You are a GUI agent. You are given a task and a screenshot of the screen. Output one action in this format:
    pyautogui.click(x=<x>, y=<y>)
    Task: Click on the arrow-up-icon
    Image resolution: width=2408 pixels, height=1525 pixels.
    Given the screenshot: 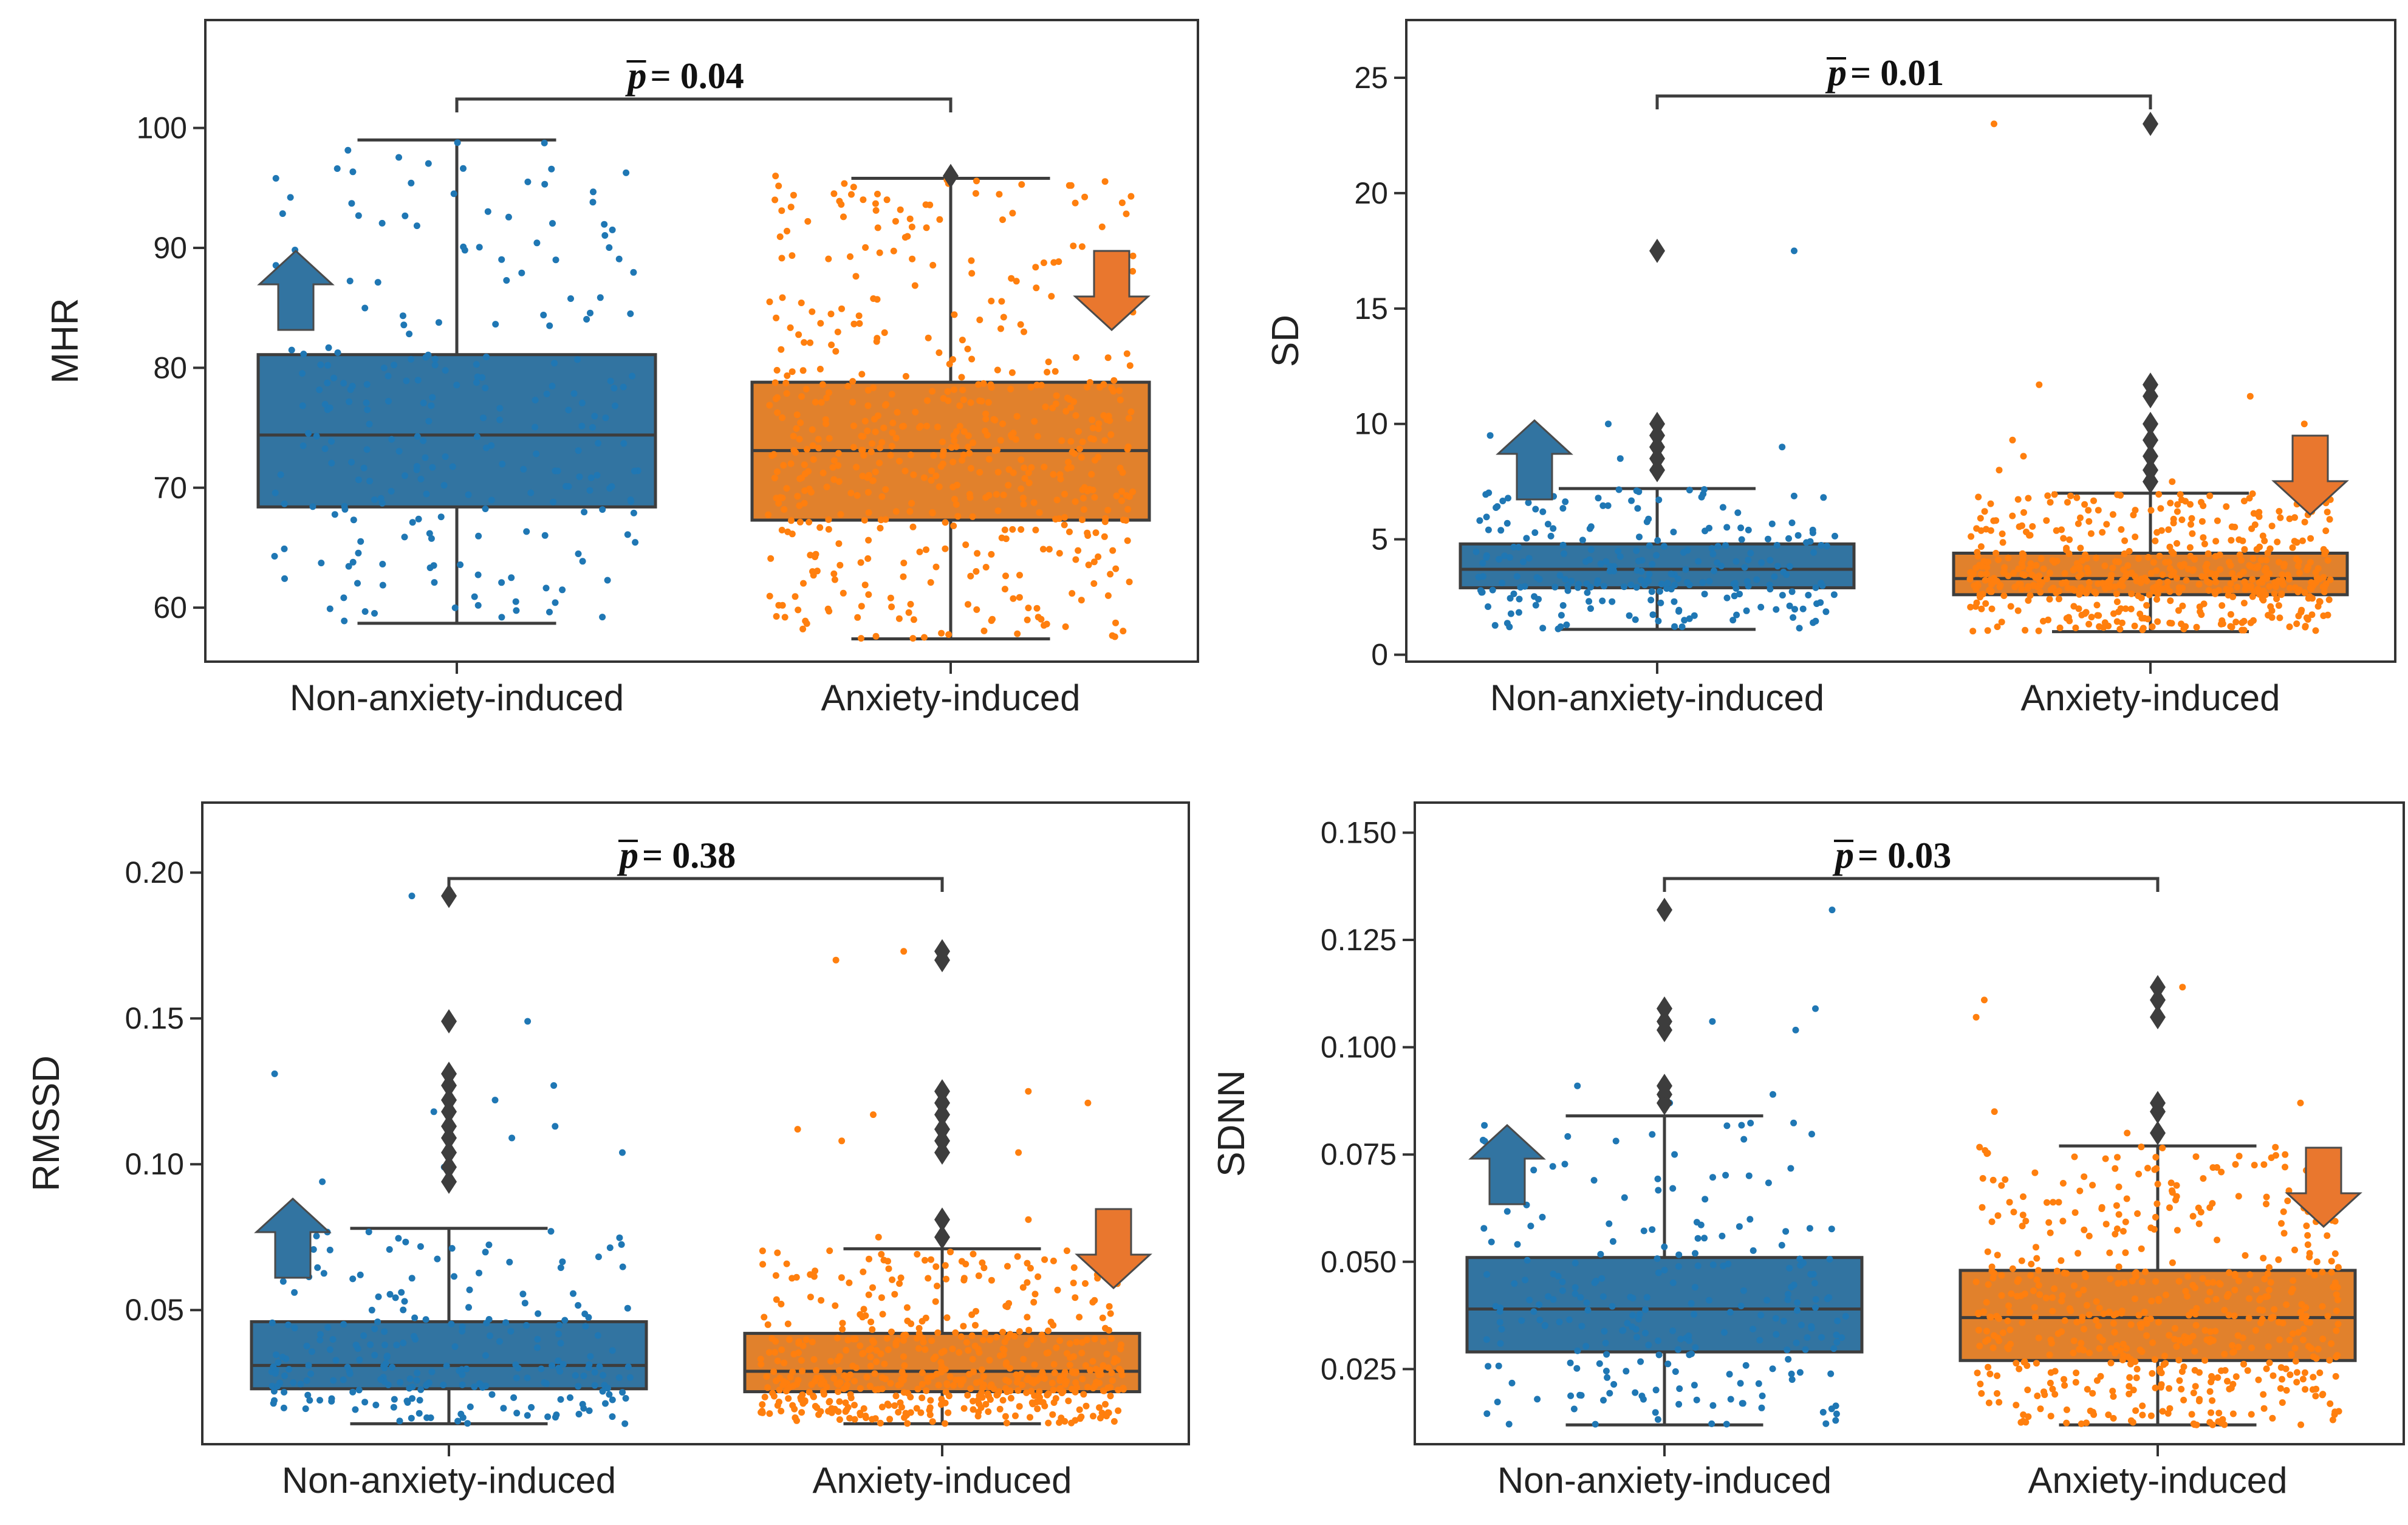 What is the action you would take?
    pyautogui.click(x=293, y=1238)
    